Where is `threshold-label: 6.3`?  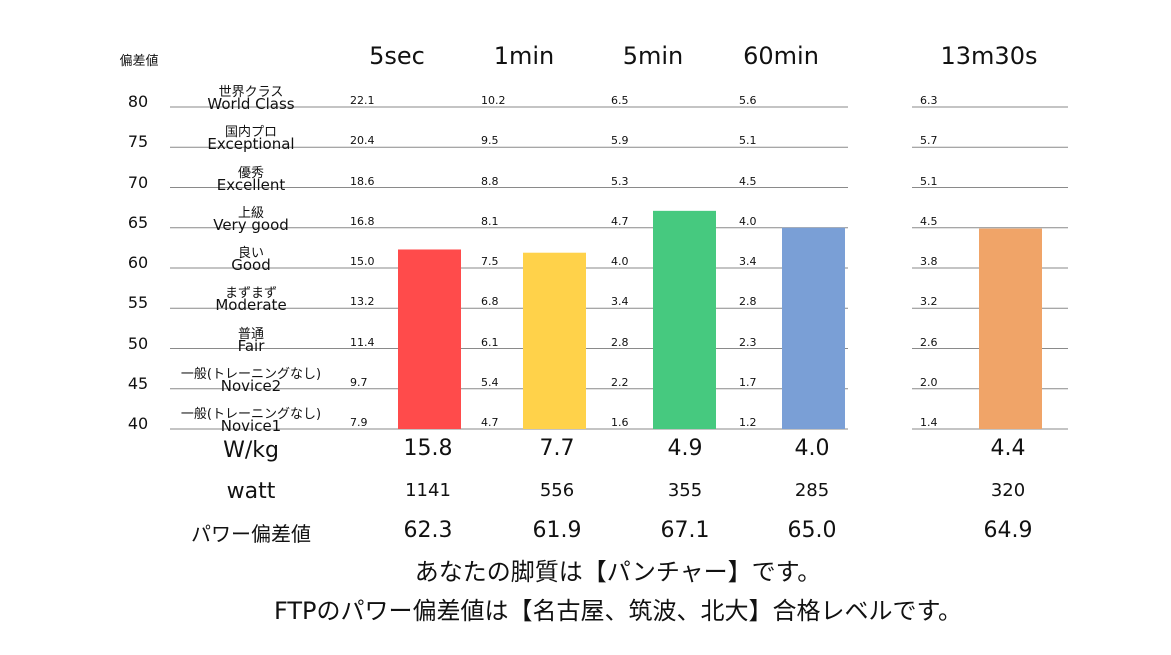 threshold-label: 6.3 is located at coordinates (929, 100).